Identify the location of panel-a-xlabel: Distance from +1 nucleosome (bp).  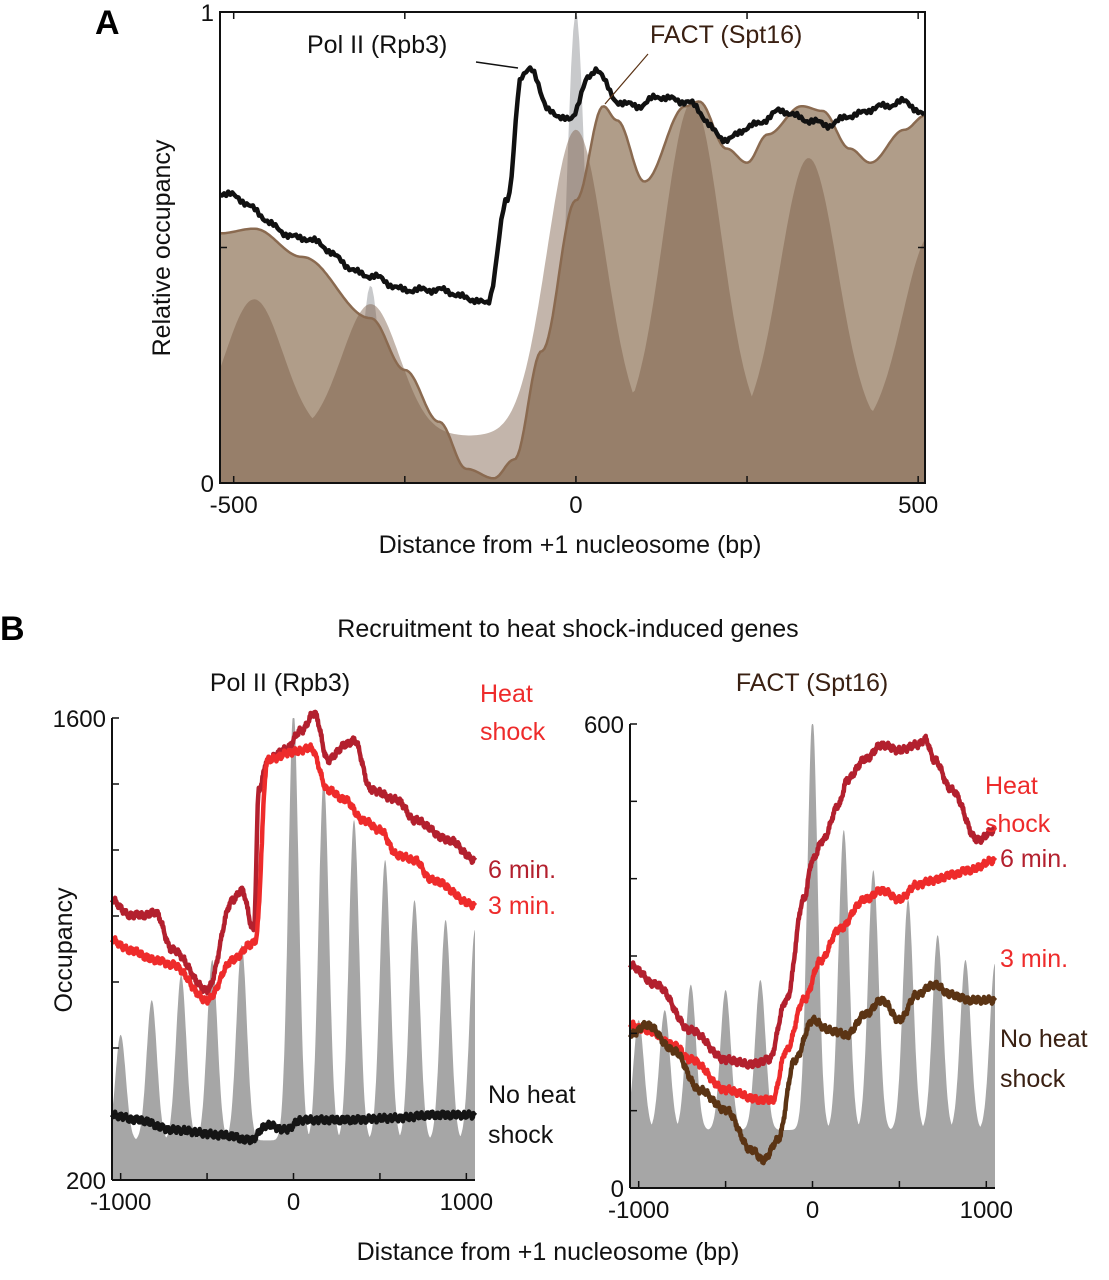
(570, 545).